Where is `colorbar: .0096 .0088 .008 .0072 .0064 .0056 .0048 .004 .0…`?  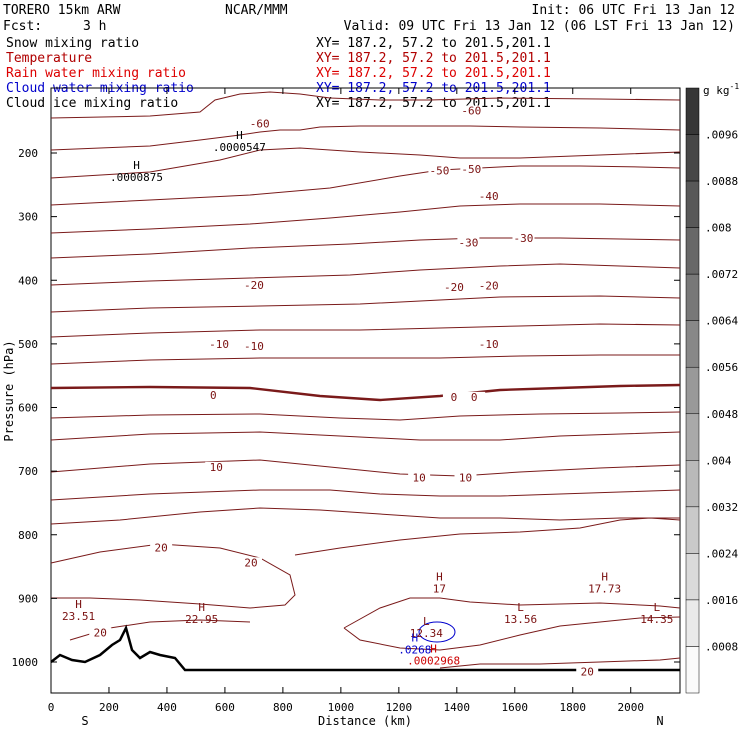
colorbar: .0096 .0088 .008 .0072 .0064 .0056 .0048 .004 .0… is located at coordinates (711, 390).